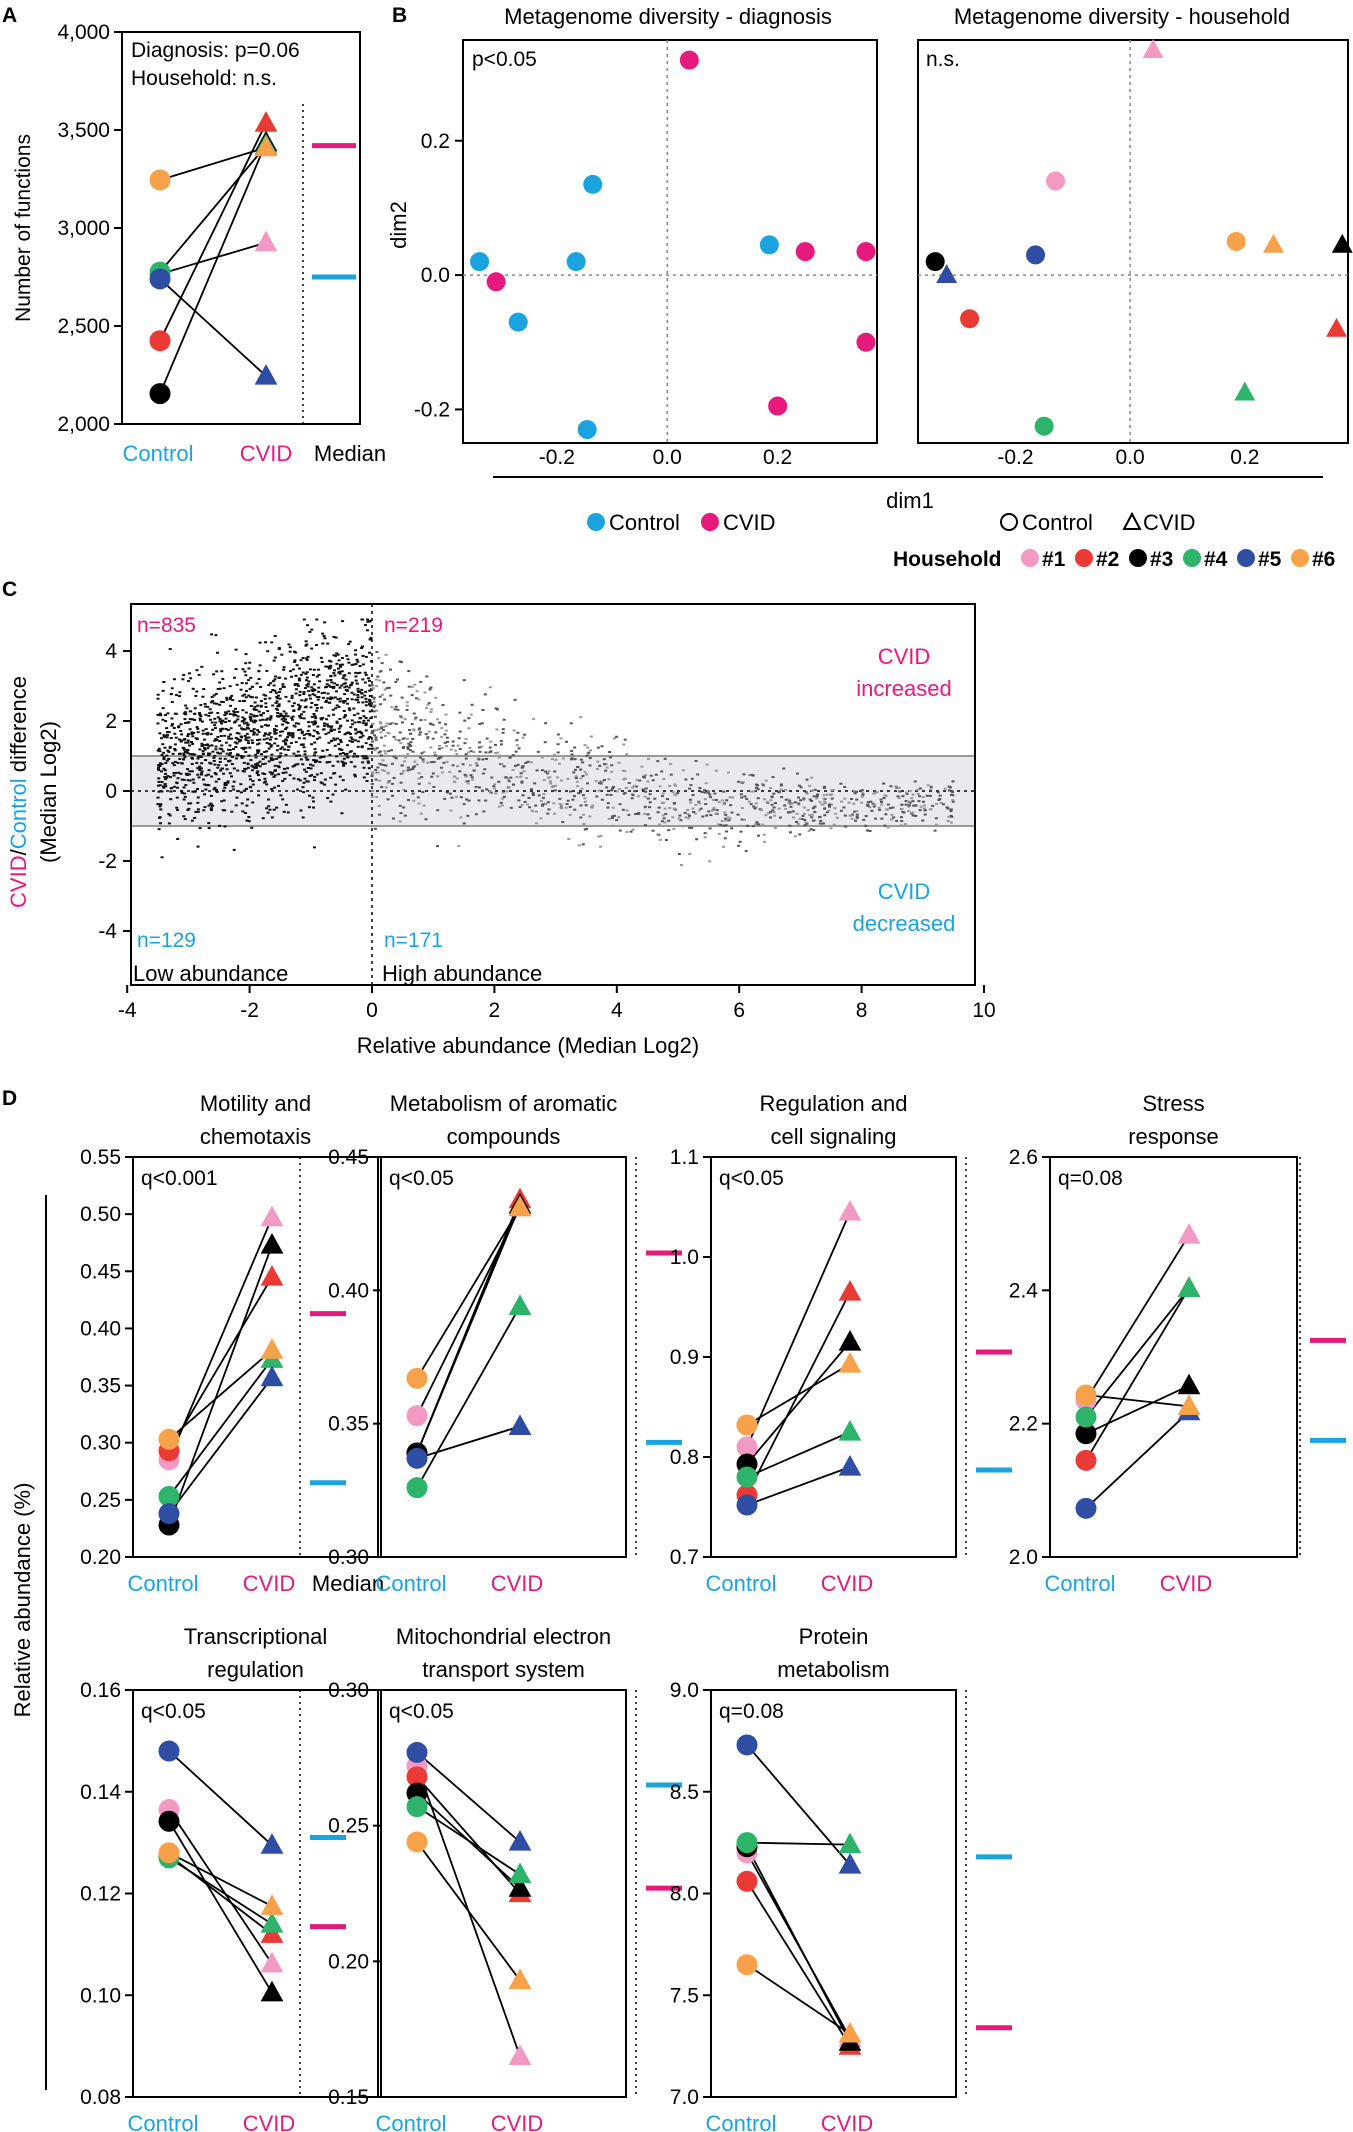  What do you see at coordinates (1173, 1103) in the screenshot?
I see `panel-d-title: Stress` at bounding box center [1173, 1103].